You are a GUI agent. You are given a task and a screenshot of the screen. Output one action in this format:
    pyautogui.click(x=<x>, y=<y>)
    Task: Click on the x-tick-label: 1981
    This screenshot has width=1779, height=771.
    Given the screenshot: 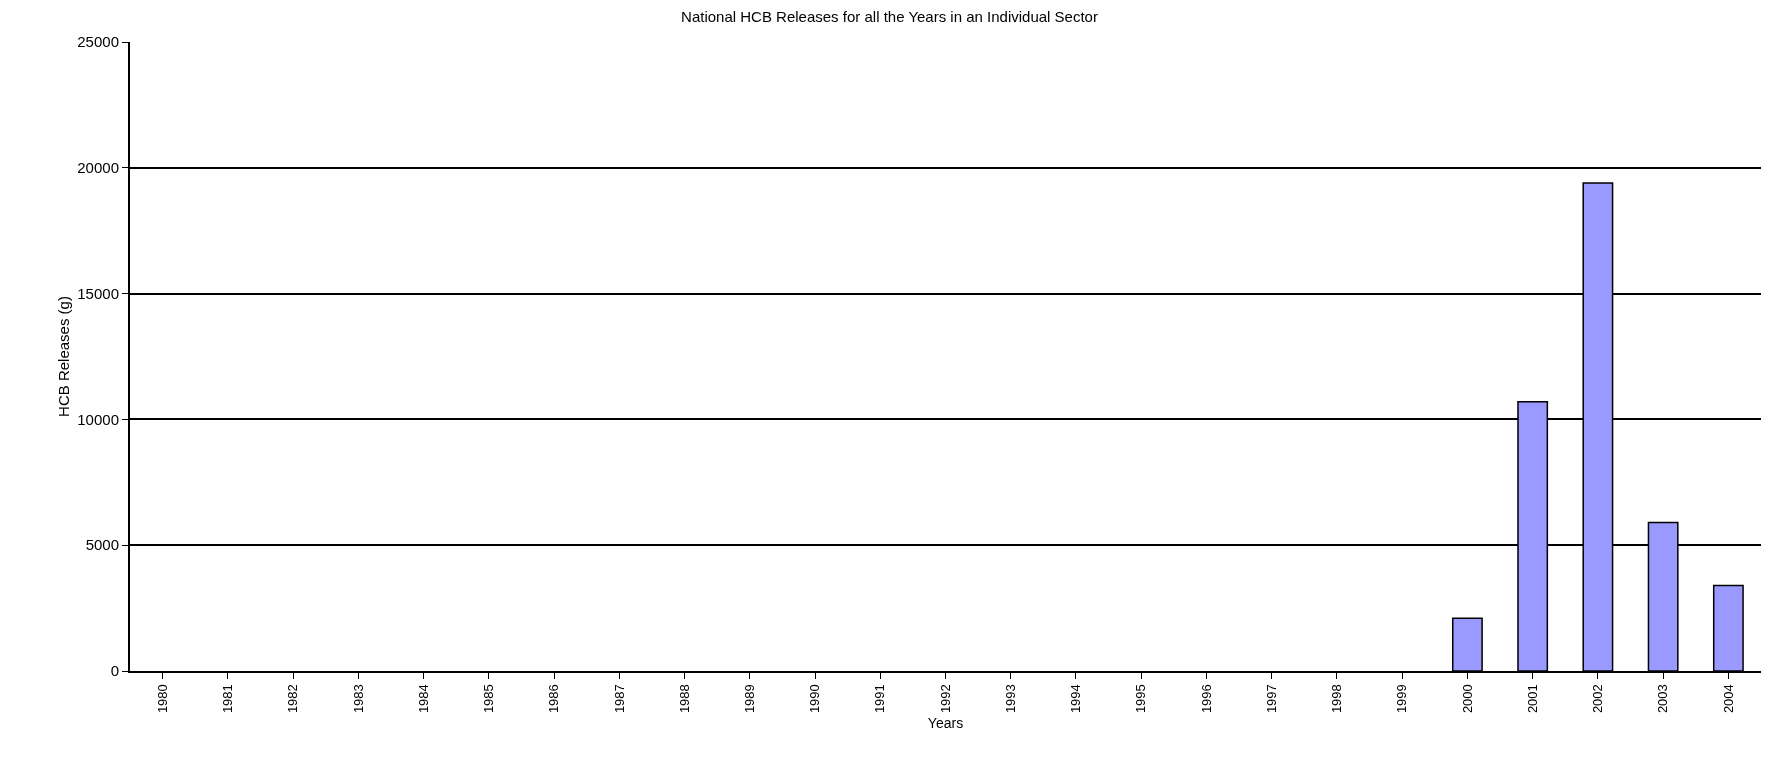 What is the action you would take?
    pyautogui.click(x=228, y=699)
    